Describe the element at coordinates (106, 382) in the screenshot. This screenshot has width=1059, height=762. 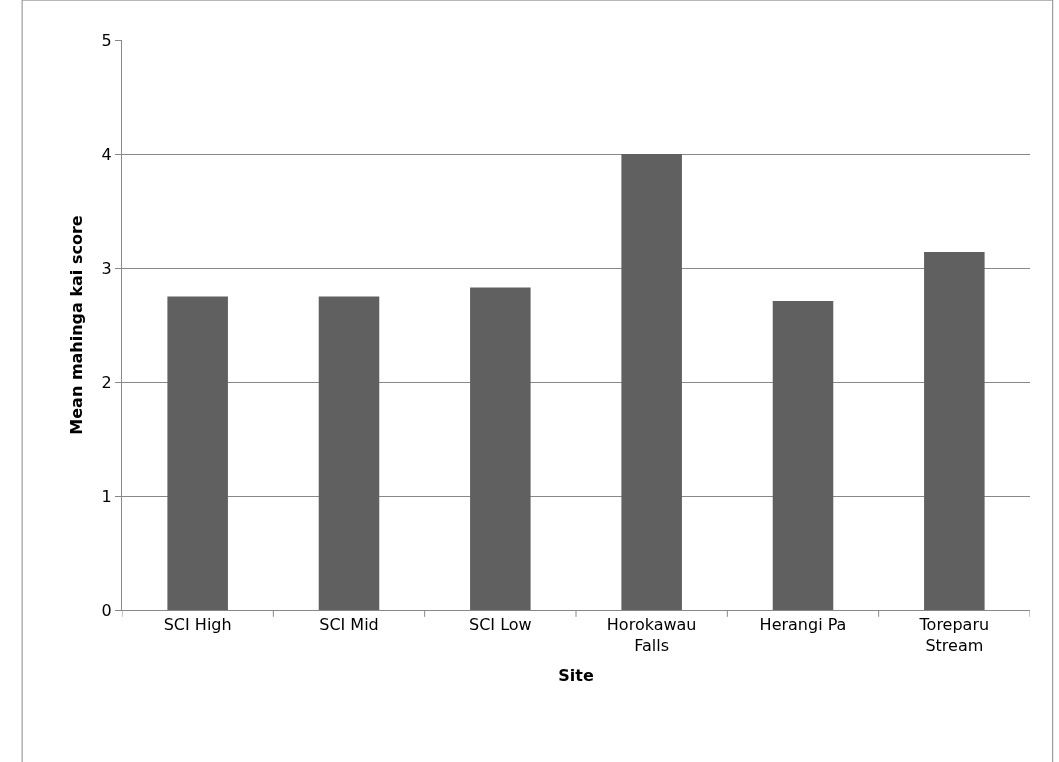
I see `y-tick-label: 2` at that location.